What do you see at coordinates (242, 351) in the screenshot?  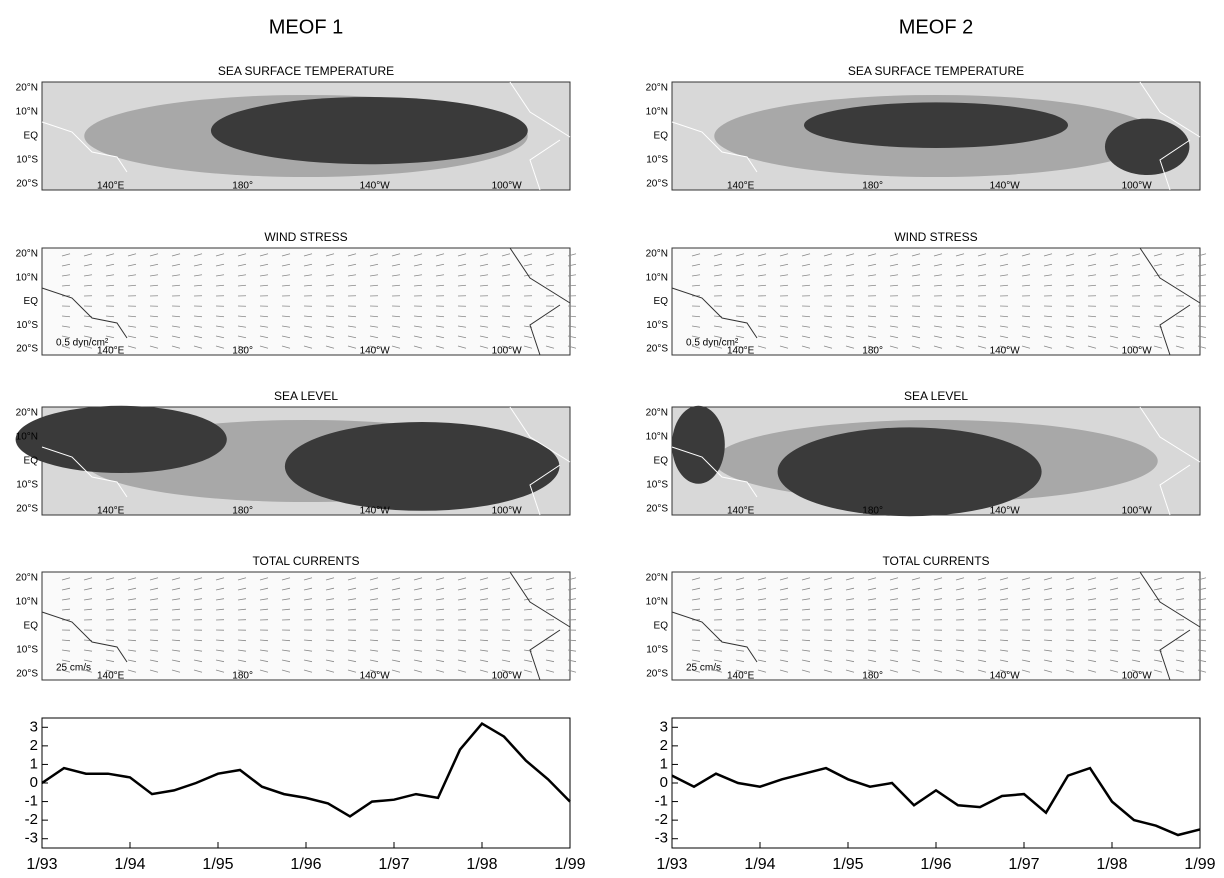 I see `lon-label: 180°` at bounding box center [242, 351].